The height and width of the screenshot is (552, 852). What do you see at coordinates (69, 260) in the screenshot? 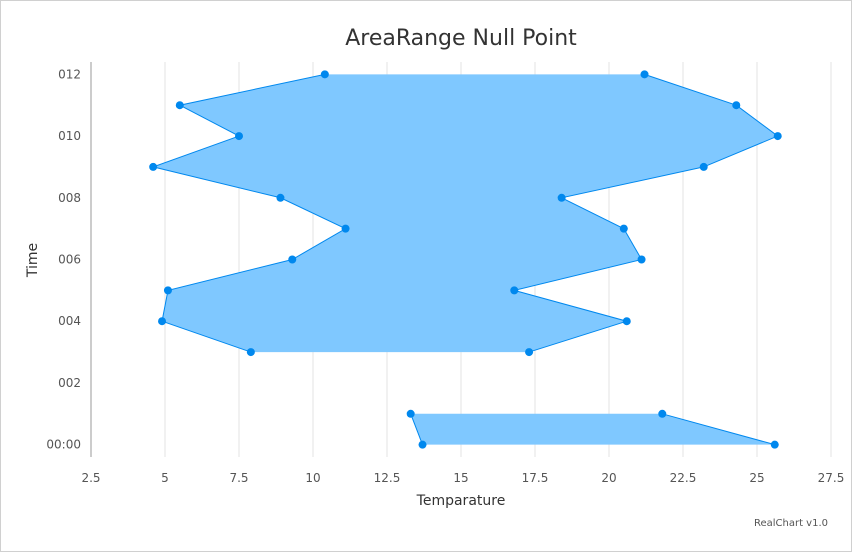
I see `time-tick-label: 006` at bounding box center [69, 260].